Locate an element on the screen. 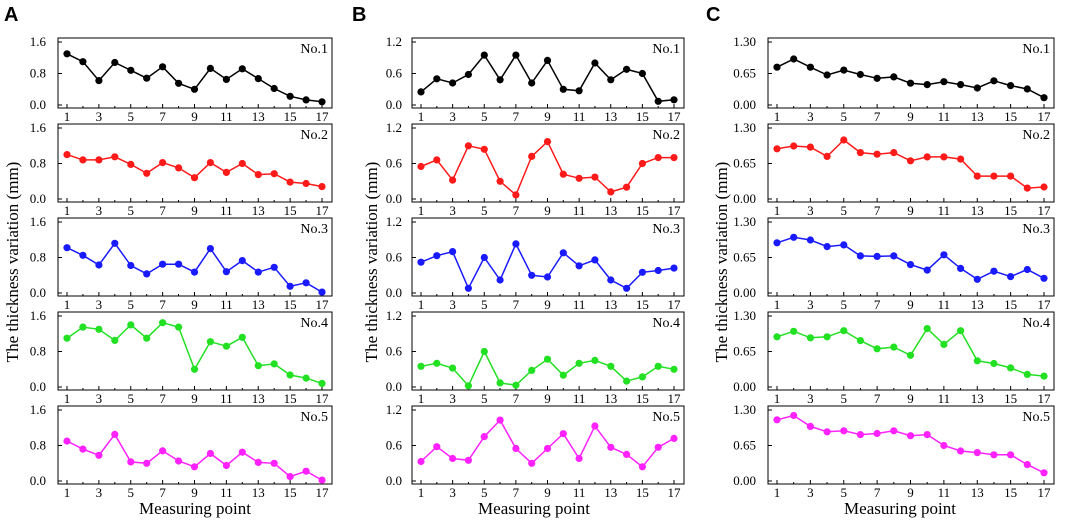  y-tick-label: 1.30 is located at coordinates (744, 127).